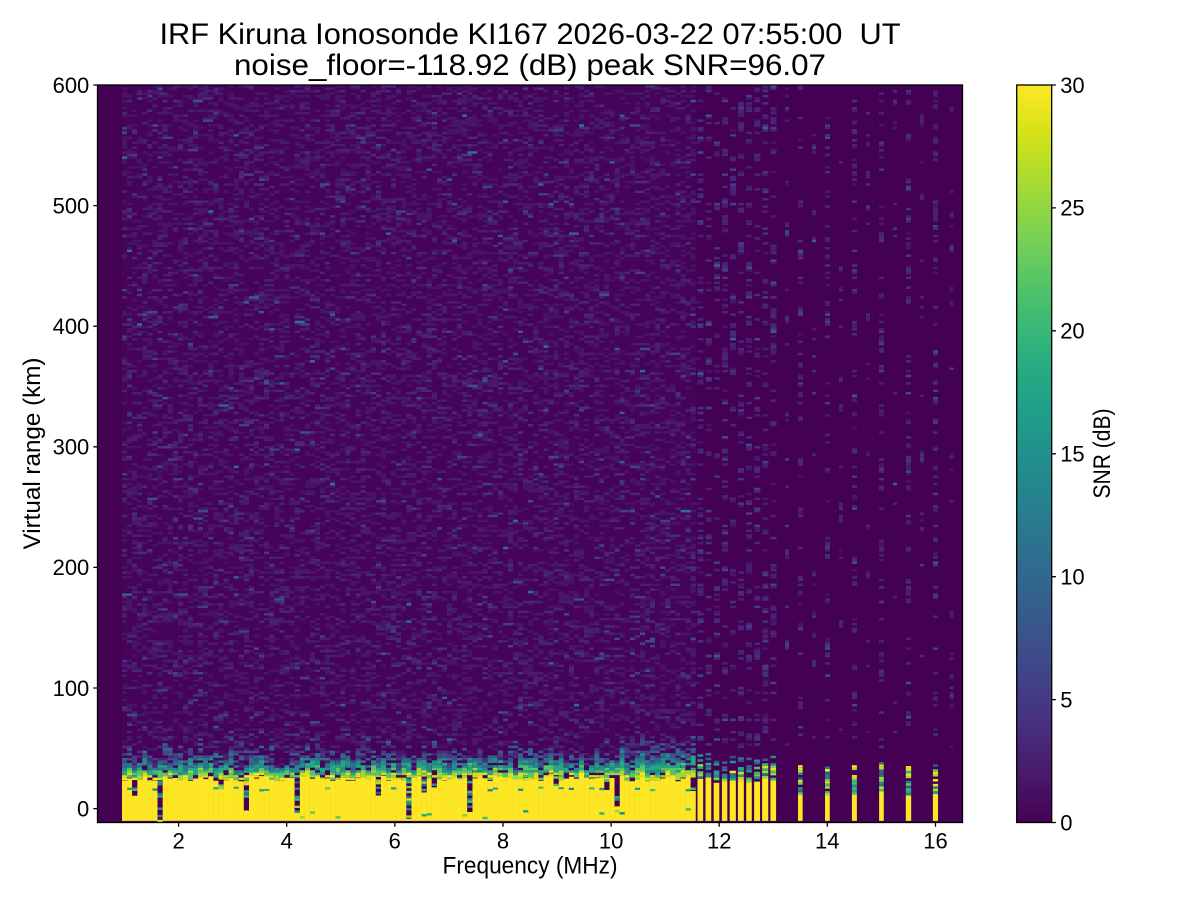 Image resolution: width=1200 pixels, height=900 pixels. Describe the element at coordinates (1072, 331) in the screenshot. I see `svg-text: 20` at that location.